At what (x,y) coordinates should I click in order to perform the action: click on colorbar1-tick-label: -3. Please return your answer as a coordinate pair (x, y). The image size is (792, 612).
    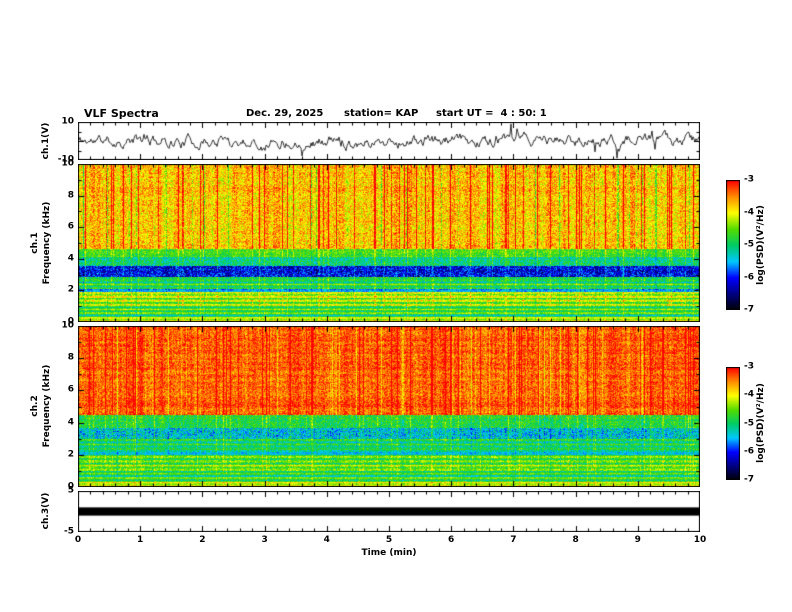
    Looking at the image, I should click on (749, 179).